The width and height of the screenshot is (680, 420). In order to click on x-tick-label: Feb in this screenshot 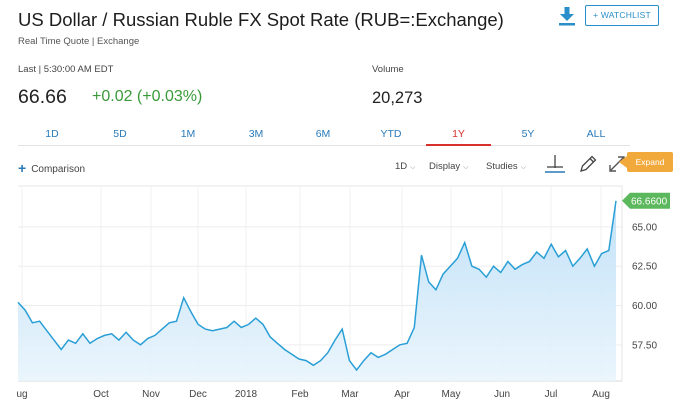, I will do `click(300, 394)`.